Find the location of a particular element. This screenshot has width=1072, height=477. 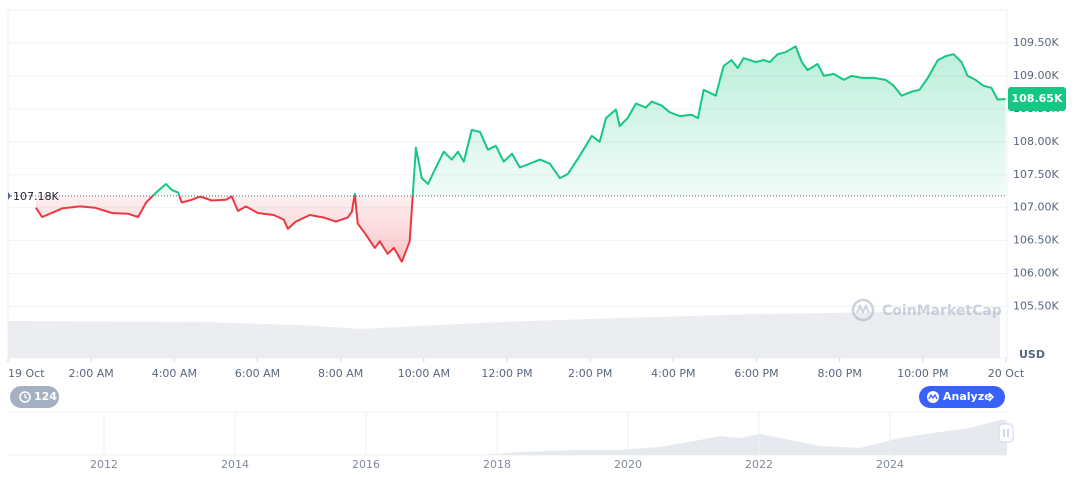

x-tick-label: 10:00 PM is located at coordinates (922, 373).